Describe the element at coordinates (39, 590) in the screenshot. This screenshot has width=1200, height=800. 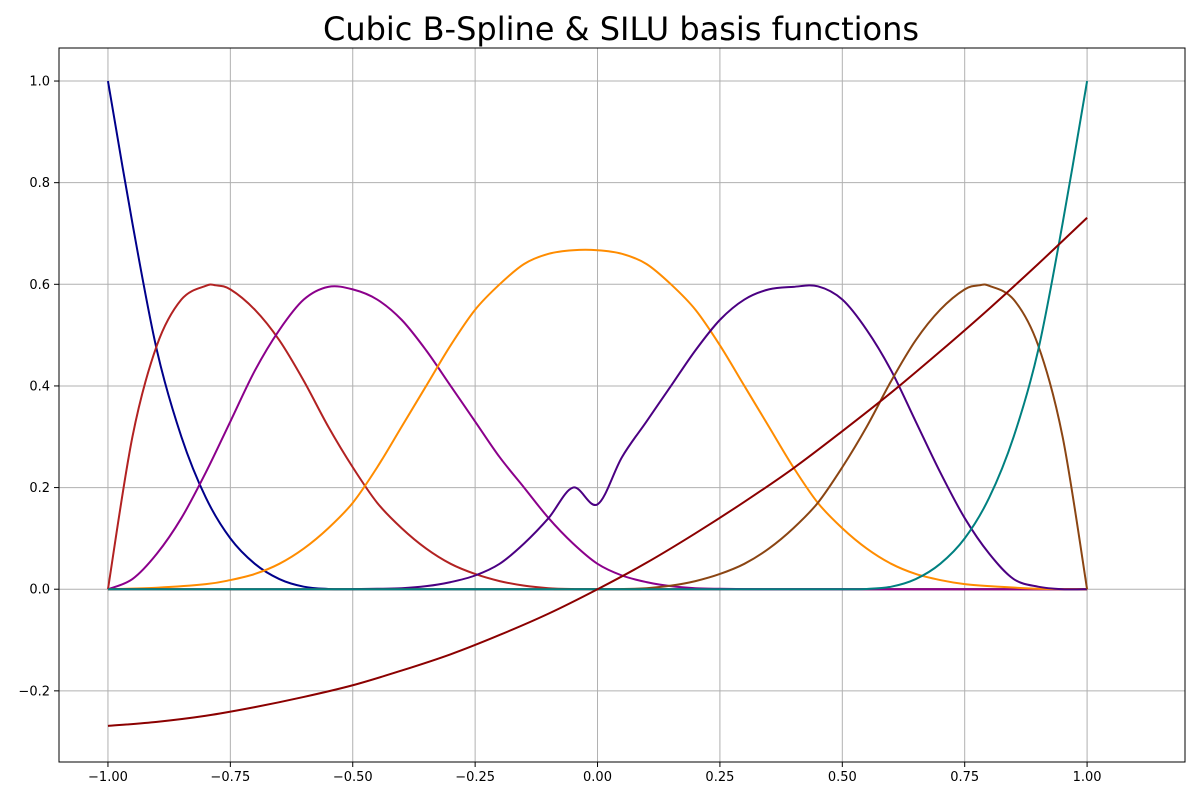
I see `y-tick-label: 0.0` at that location.